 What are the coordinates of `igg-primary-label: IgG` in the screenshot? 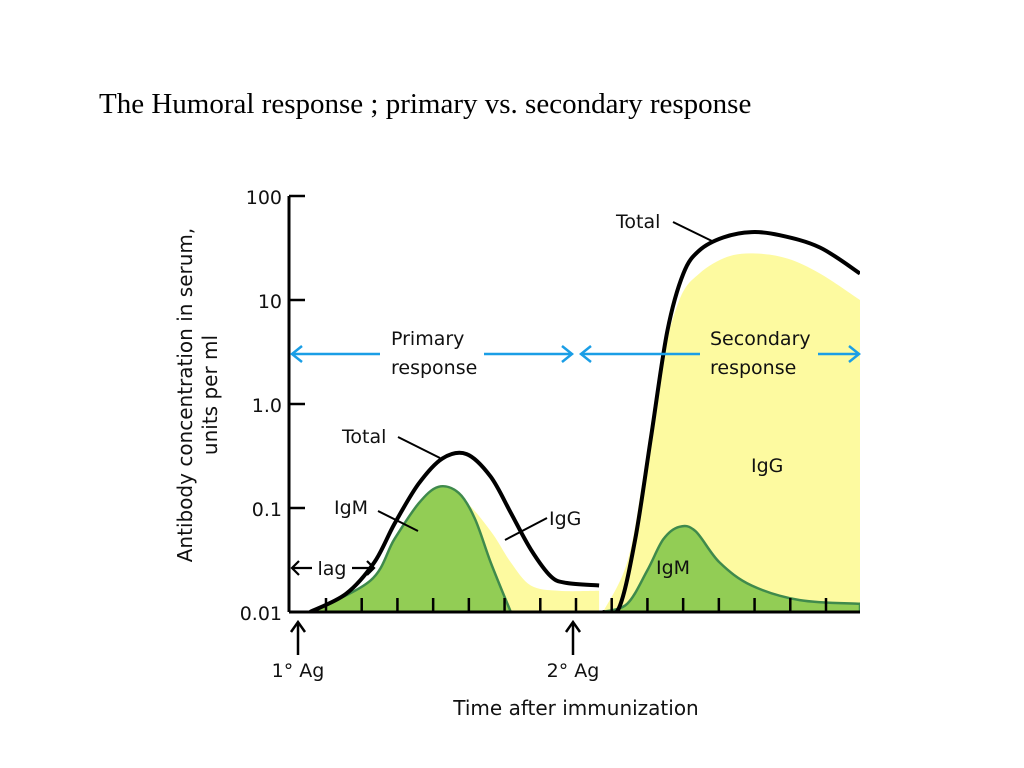 It's located at (565, 519).